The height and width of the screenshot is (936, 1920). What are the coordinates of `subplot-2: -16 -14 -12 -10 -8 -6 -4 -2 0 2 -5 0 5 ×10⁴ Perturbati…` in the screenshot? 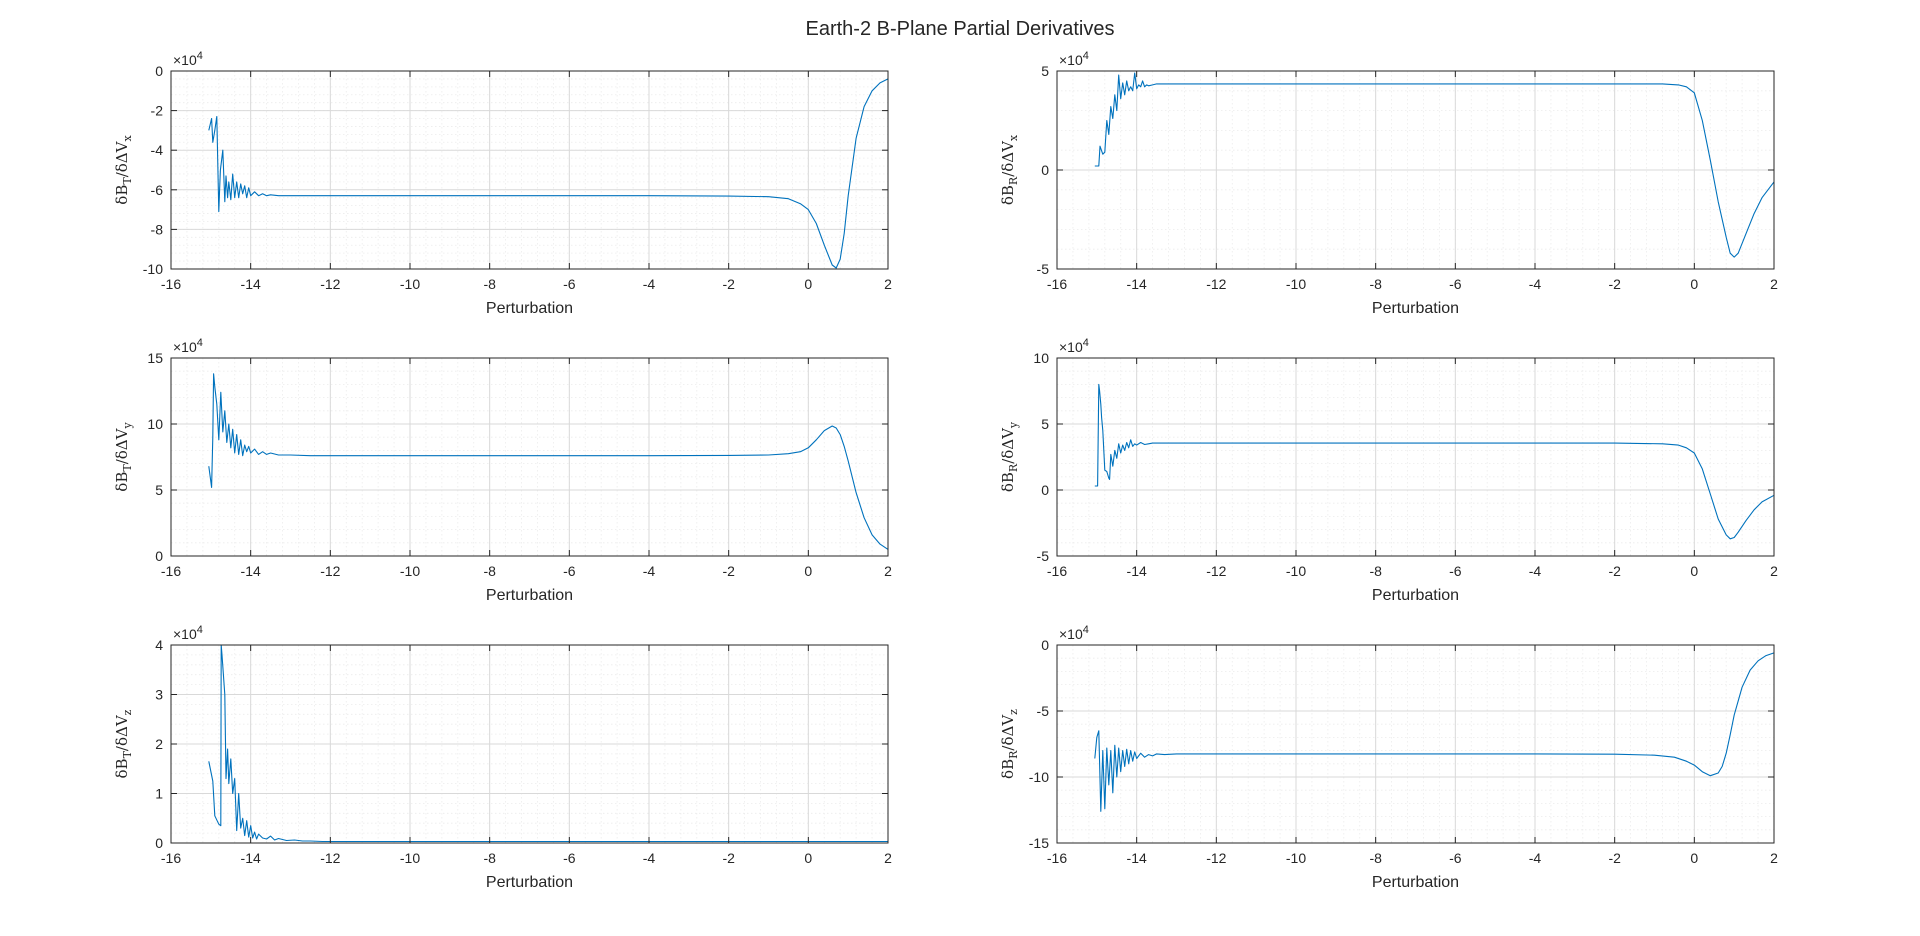 It's located at (1388, 183).